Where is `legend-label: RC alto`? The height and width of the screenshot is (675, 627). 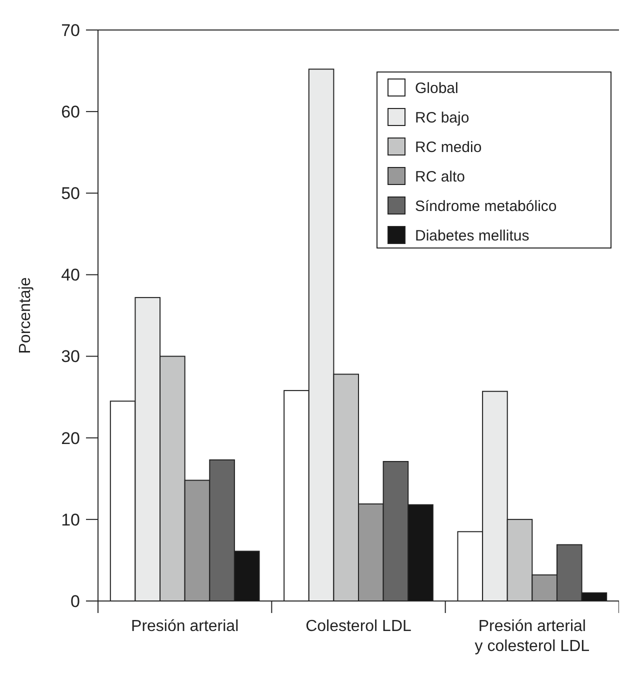
legend-label: RC alto is located at coordinates (440, 177).